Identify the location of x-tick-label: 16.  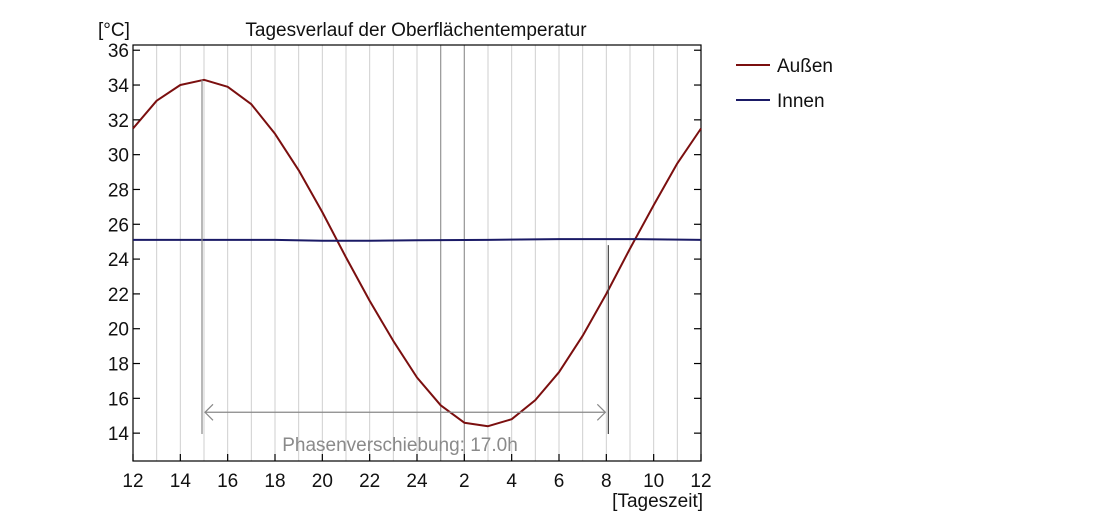
(227, 481).